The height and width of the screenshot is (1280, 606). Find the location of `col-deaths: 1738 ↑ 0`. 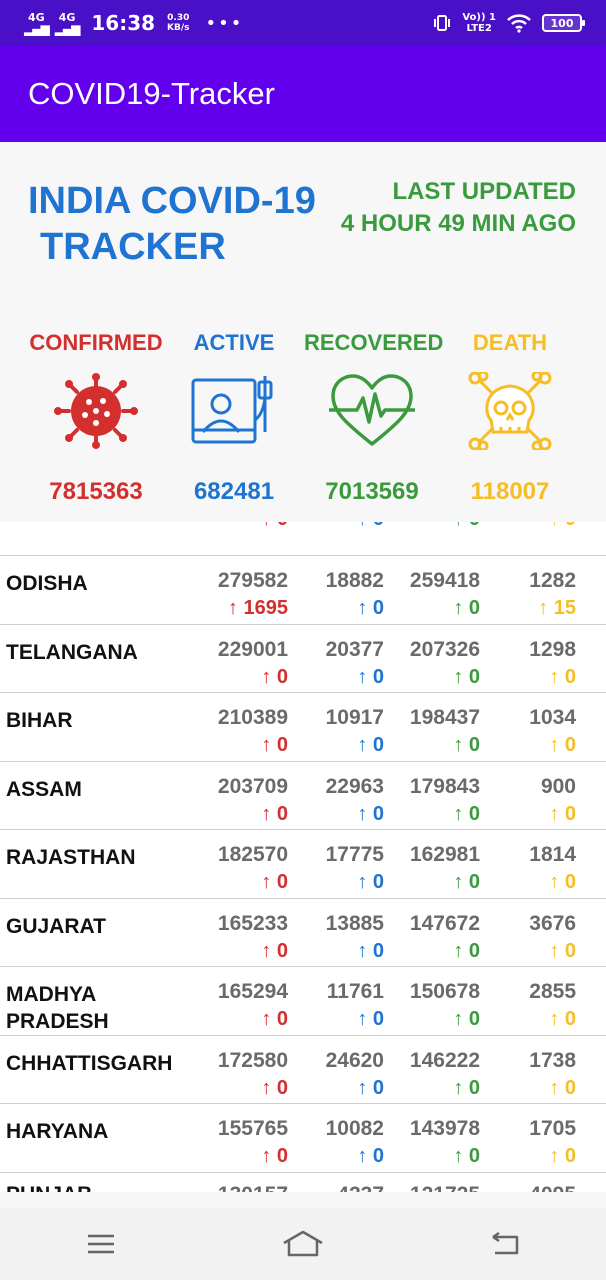

col-deaths: 1738 ↑ 0 is located at coordinates (552, 1075).